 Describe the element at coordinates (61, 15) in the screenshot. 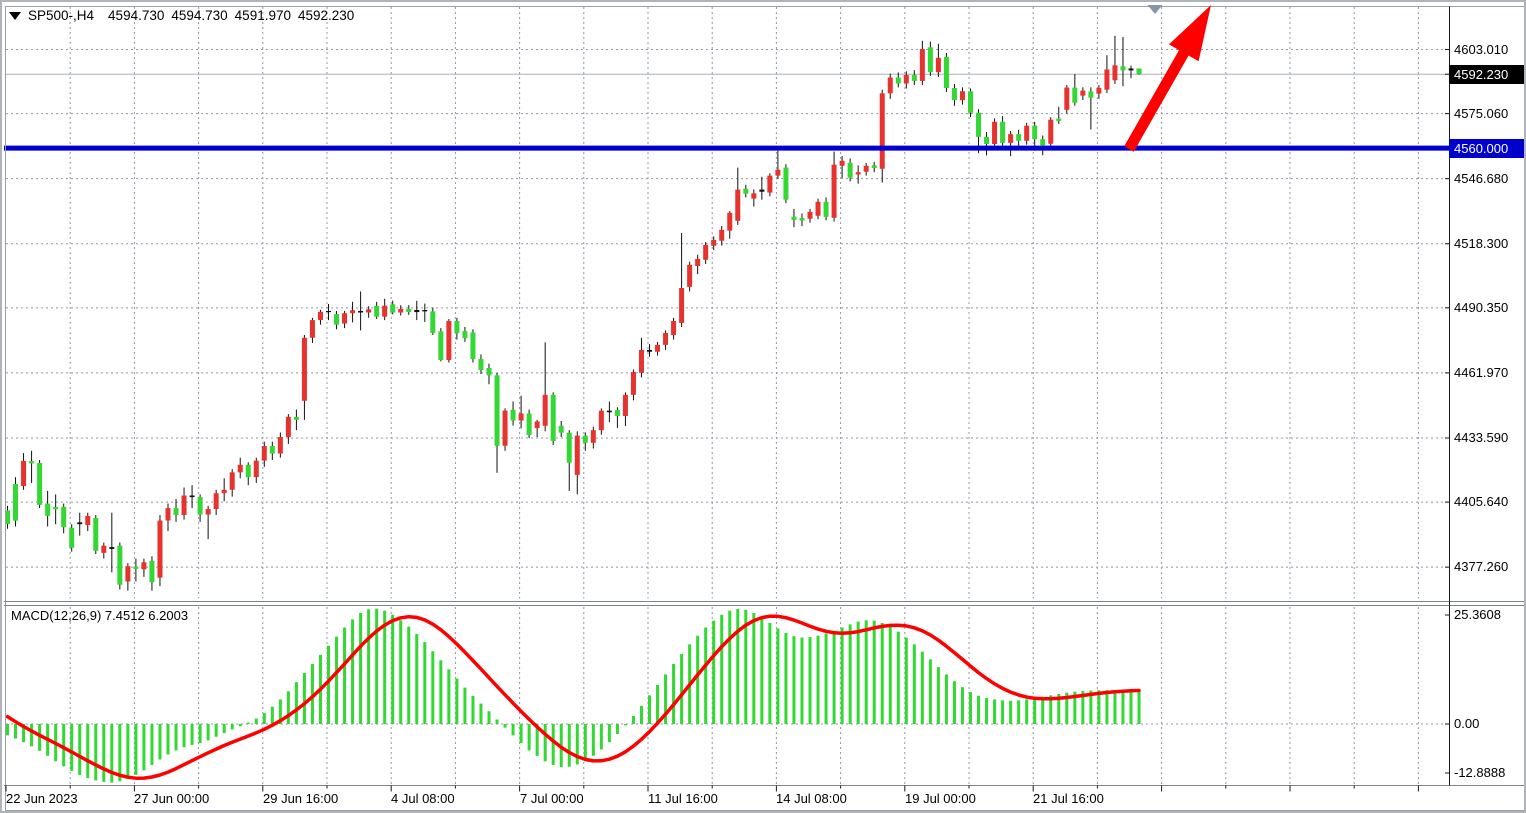

I see `symbol-timeframe-label: SP500-,H4` at that location.